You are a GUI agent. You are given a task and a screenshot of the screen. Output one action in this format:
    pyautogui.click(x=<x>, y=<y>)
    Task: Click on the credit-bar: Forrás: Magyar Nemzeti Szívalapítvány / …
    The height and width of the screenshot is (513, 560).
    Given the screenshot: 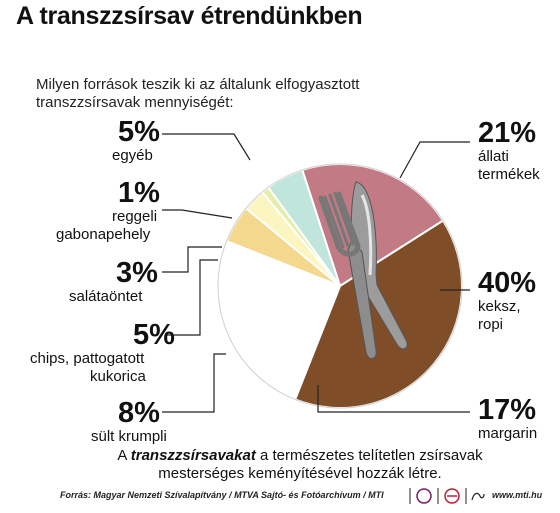 What is the action you would take?
    pyautogui.click(x=310, y=496)
    